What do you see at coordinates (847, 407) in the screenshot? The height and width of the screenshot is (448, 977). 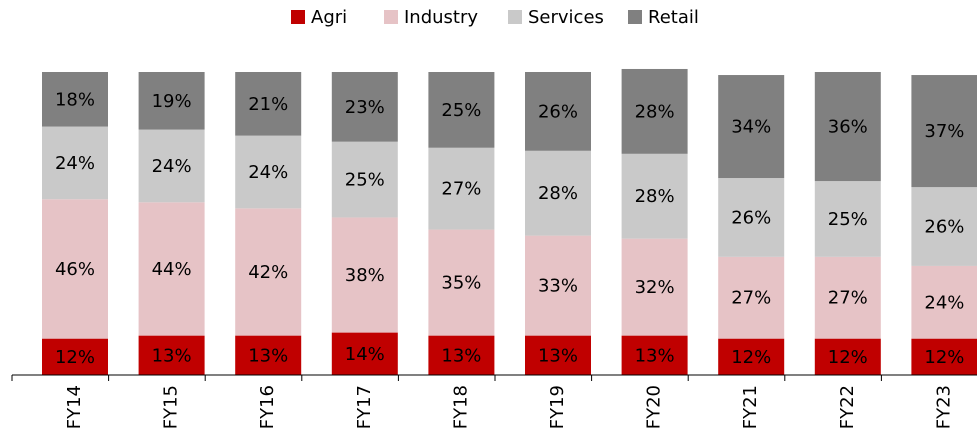 I see `x-tick-label: FY22` at bounding box center [847, 407].